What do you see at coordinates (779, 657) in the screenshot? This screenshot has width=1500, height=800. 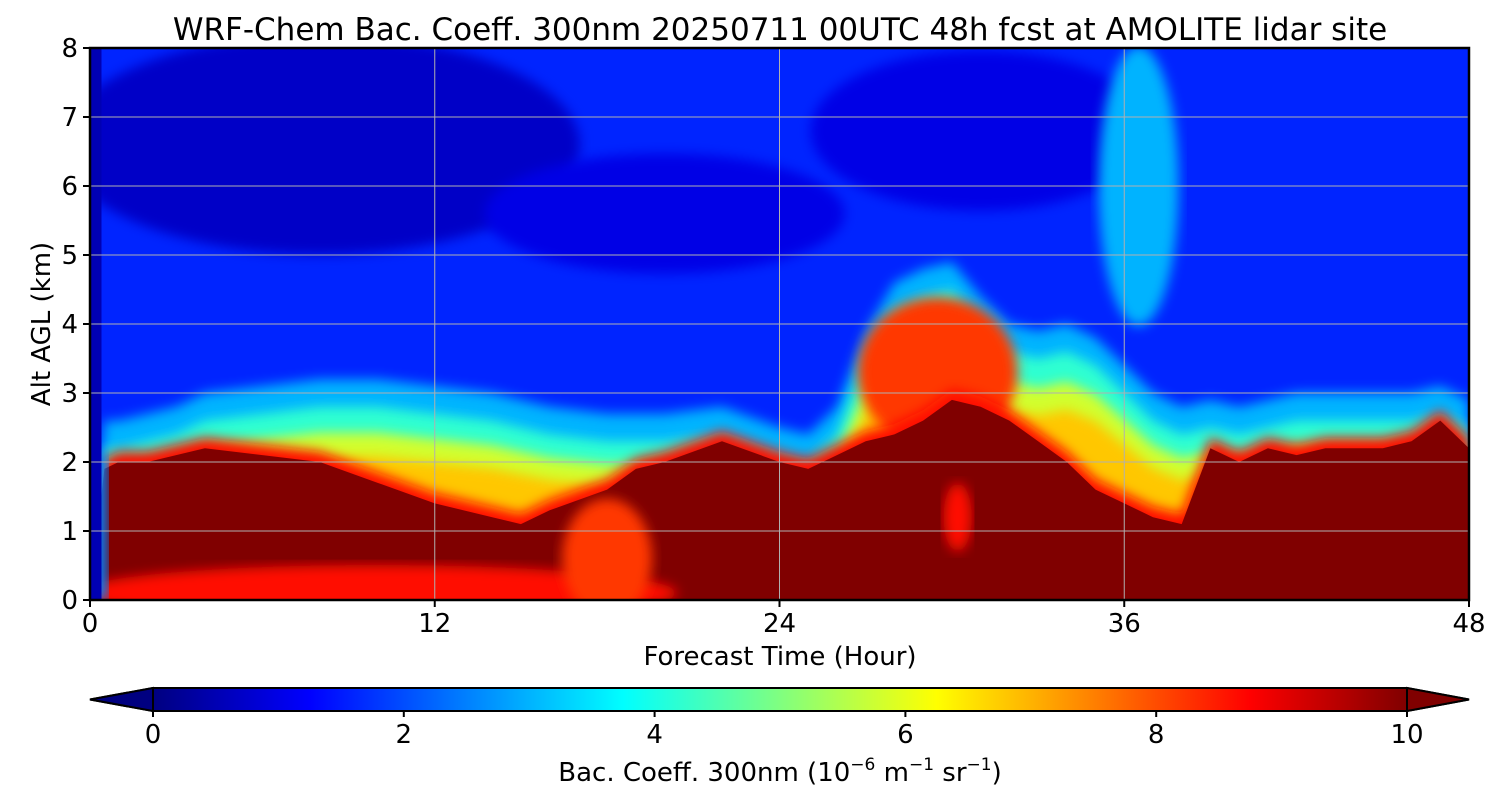 I see `x-axis-label: Forecast Time (Hour)` at bounding box center [779, 657].